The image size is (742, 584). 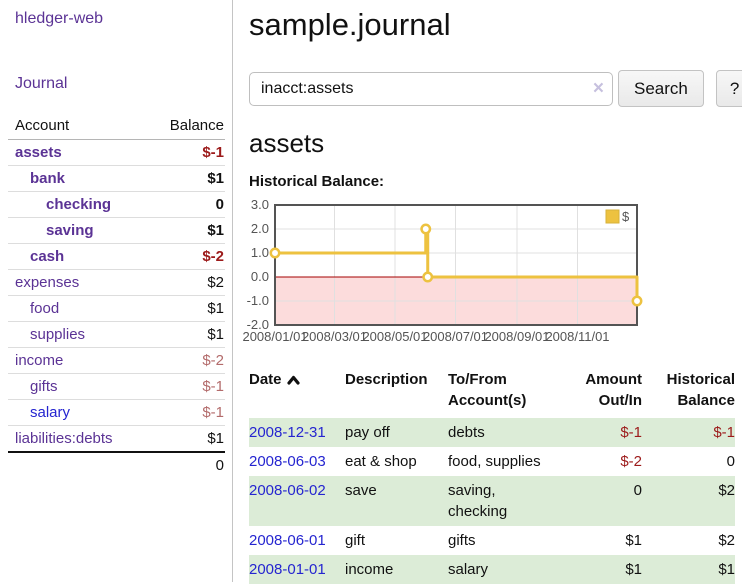 I want to click on transaction-date-link: 2008-06-01, so click(x=287, y=540).